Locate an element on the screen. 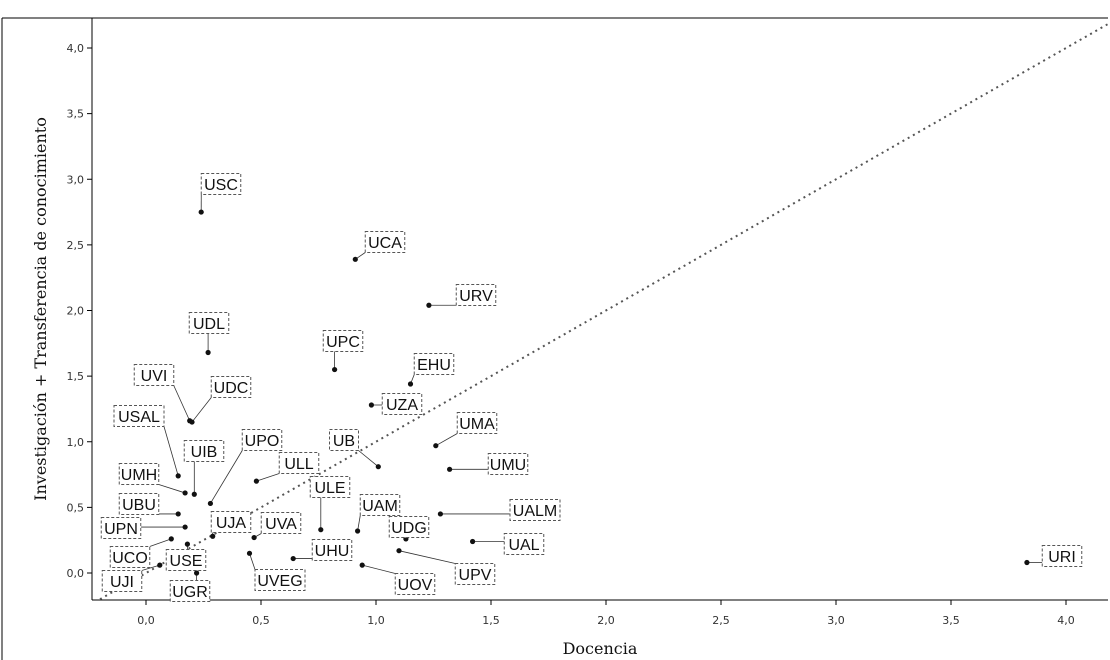  point-ule is located at coordinates (321, 530).